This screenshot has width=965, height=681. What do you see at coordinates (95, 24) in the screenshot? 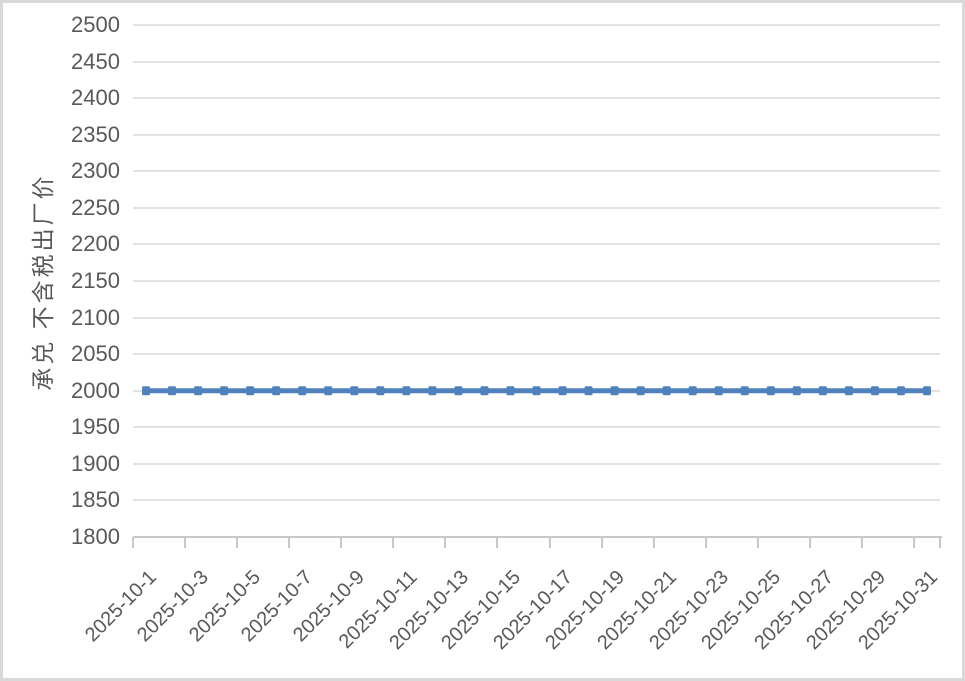
I see `y-tick-label: 2500` at bounding box center [95, 24].